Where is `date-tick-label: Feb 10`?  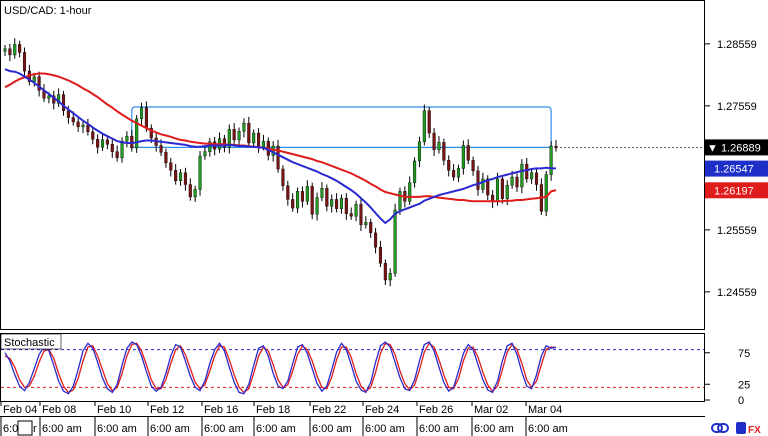 date-tick-label: Feb 10 is located at coordinates (114, 410).